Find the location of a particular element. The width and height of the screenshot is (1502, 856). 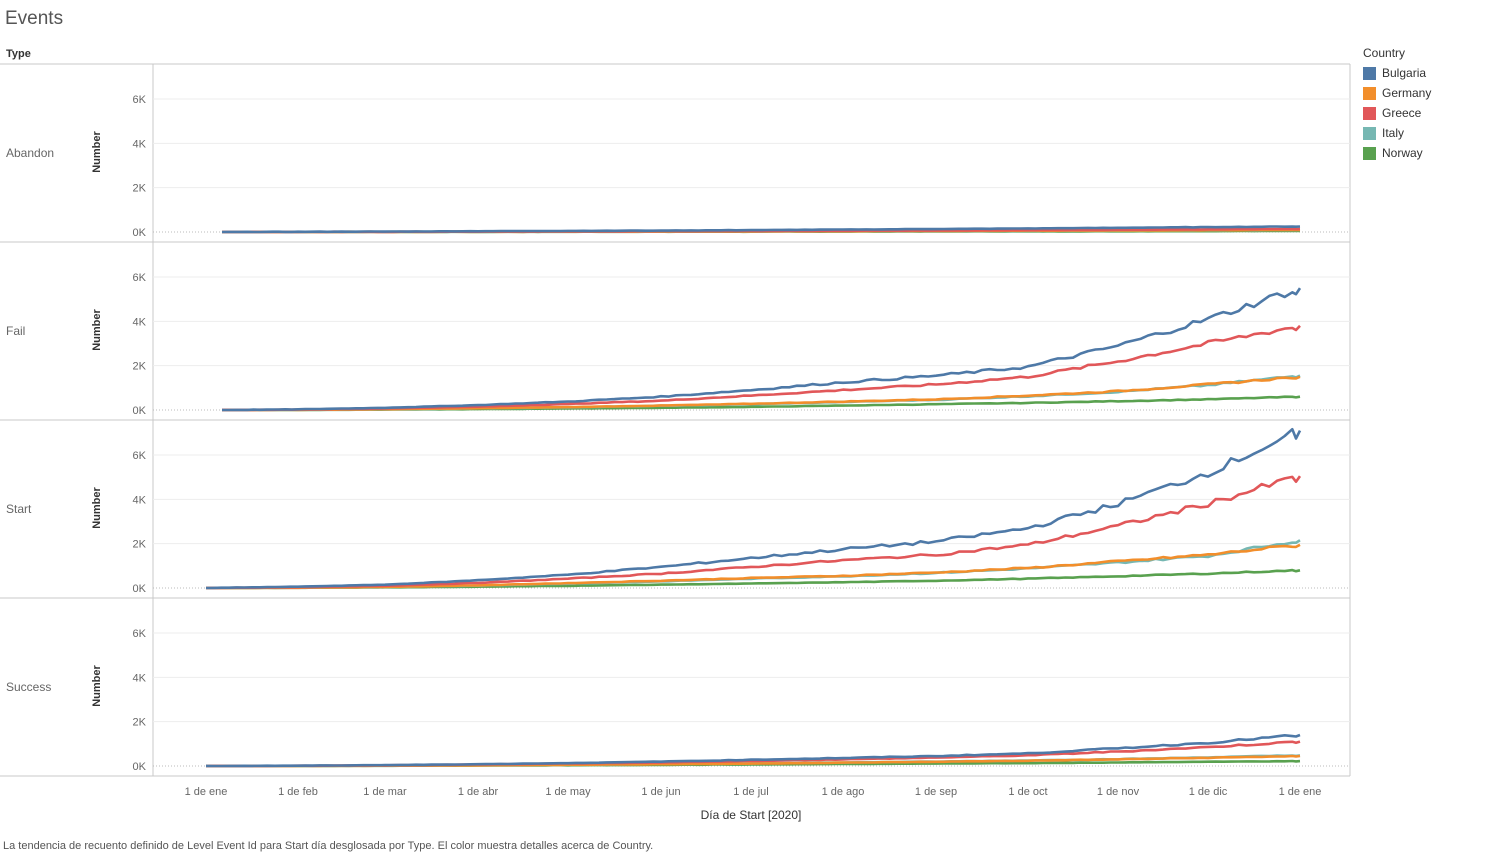

x-tick-label: 1 de abr is located at coordinates (478, 792).